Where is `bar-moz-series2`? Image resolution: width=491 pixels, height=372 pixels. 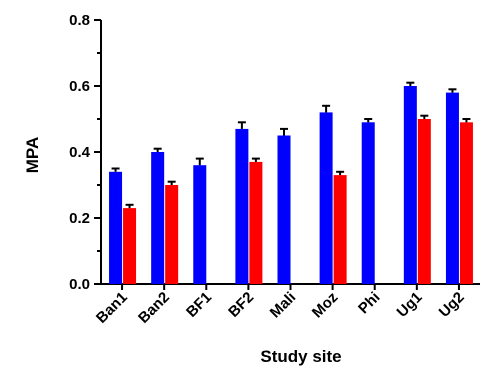
bar-moz-series2 is located at coordinates (340, 229).